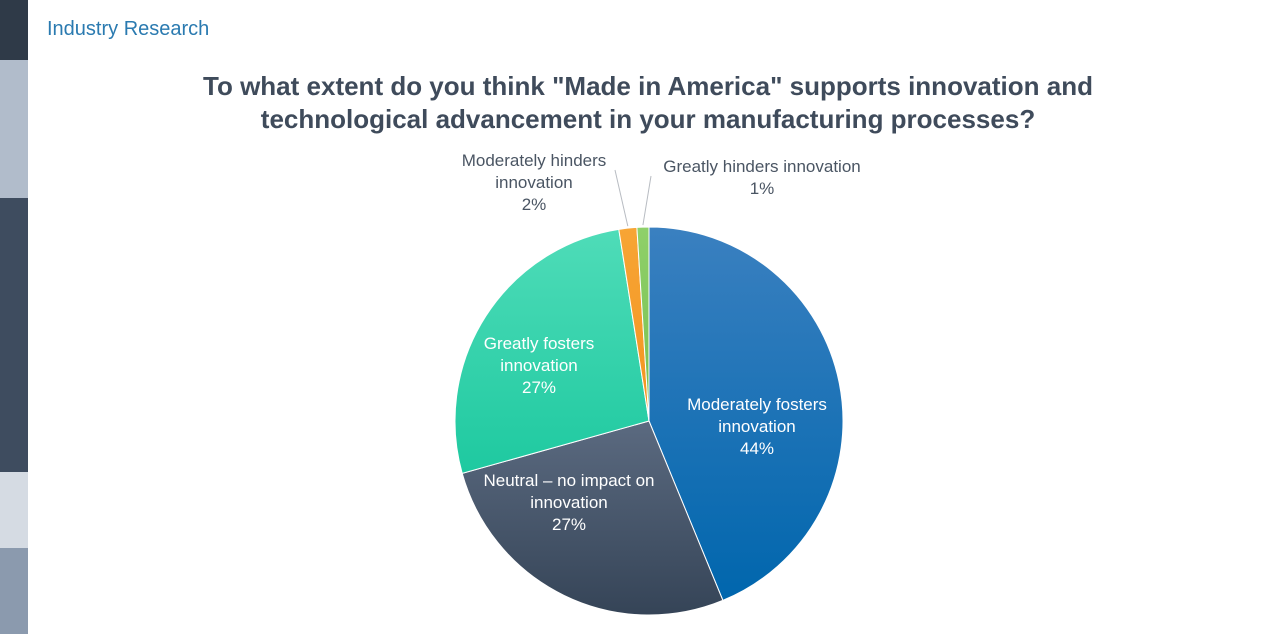 The width and height of the screenshot is (1280, 634). Describe the element at coordinates (534, 204) in the screenshot. I see `slice-percent: 2%` at that location.